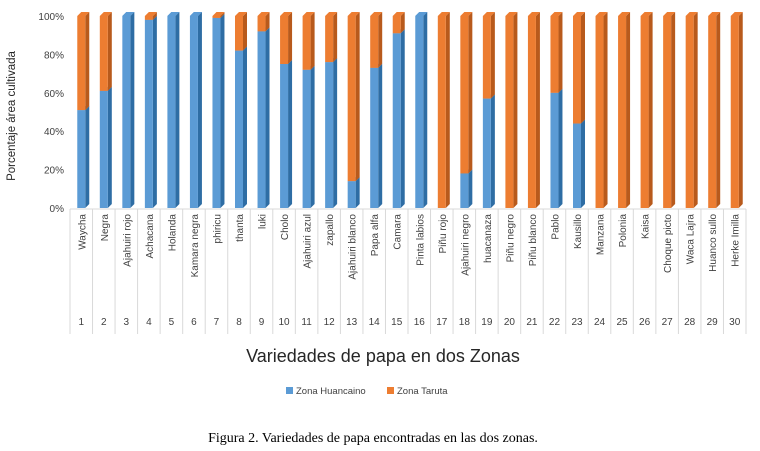 Image resolution: width=760 pixels, height=451 pixels. What do you see at coordinates (51, 113) in the screenshot?
I see `y-axis: 0% 20% 40% 60% 80% 100%` at bounding box center [51, 113].